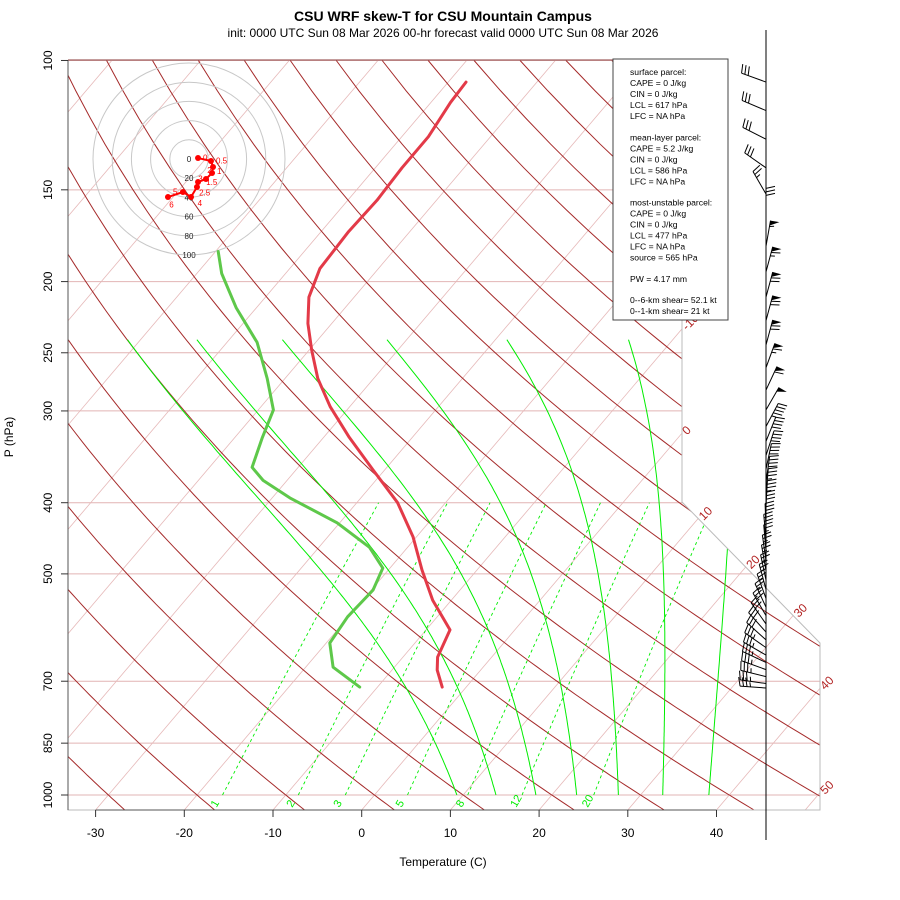 The image size is (900, 900). Describe the element at coordinates (189, 236) in the screenshot. I see `hodograph-ring-label: 80` at that location.